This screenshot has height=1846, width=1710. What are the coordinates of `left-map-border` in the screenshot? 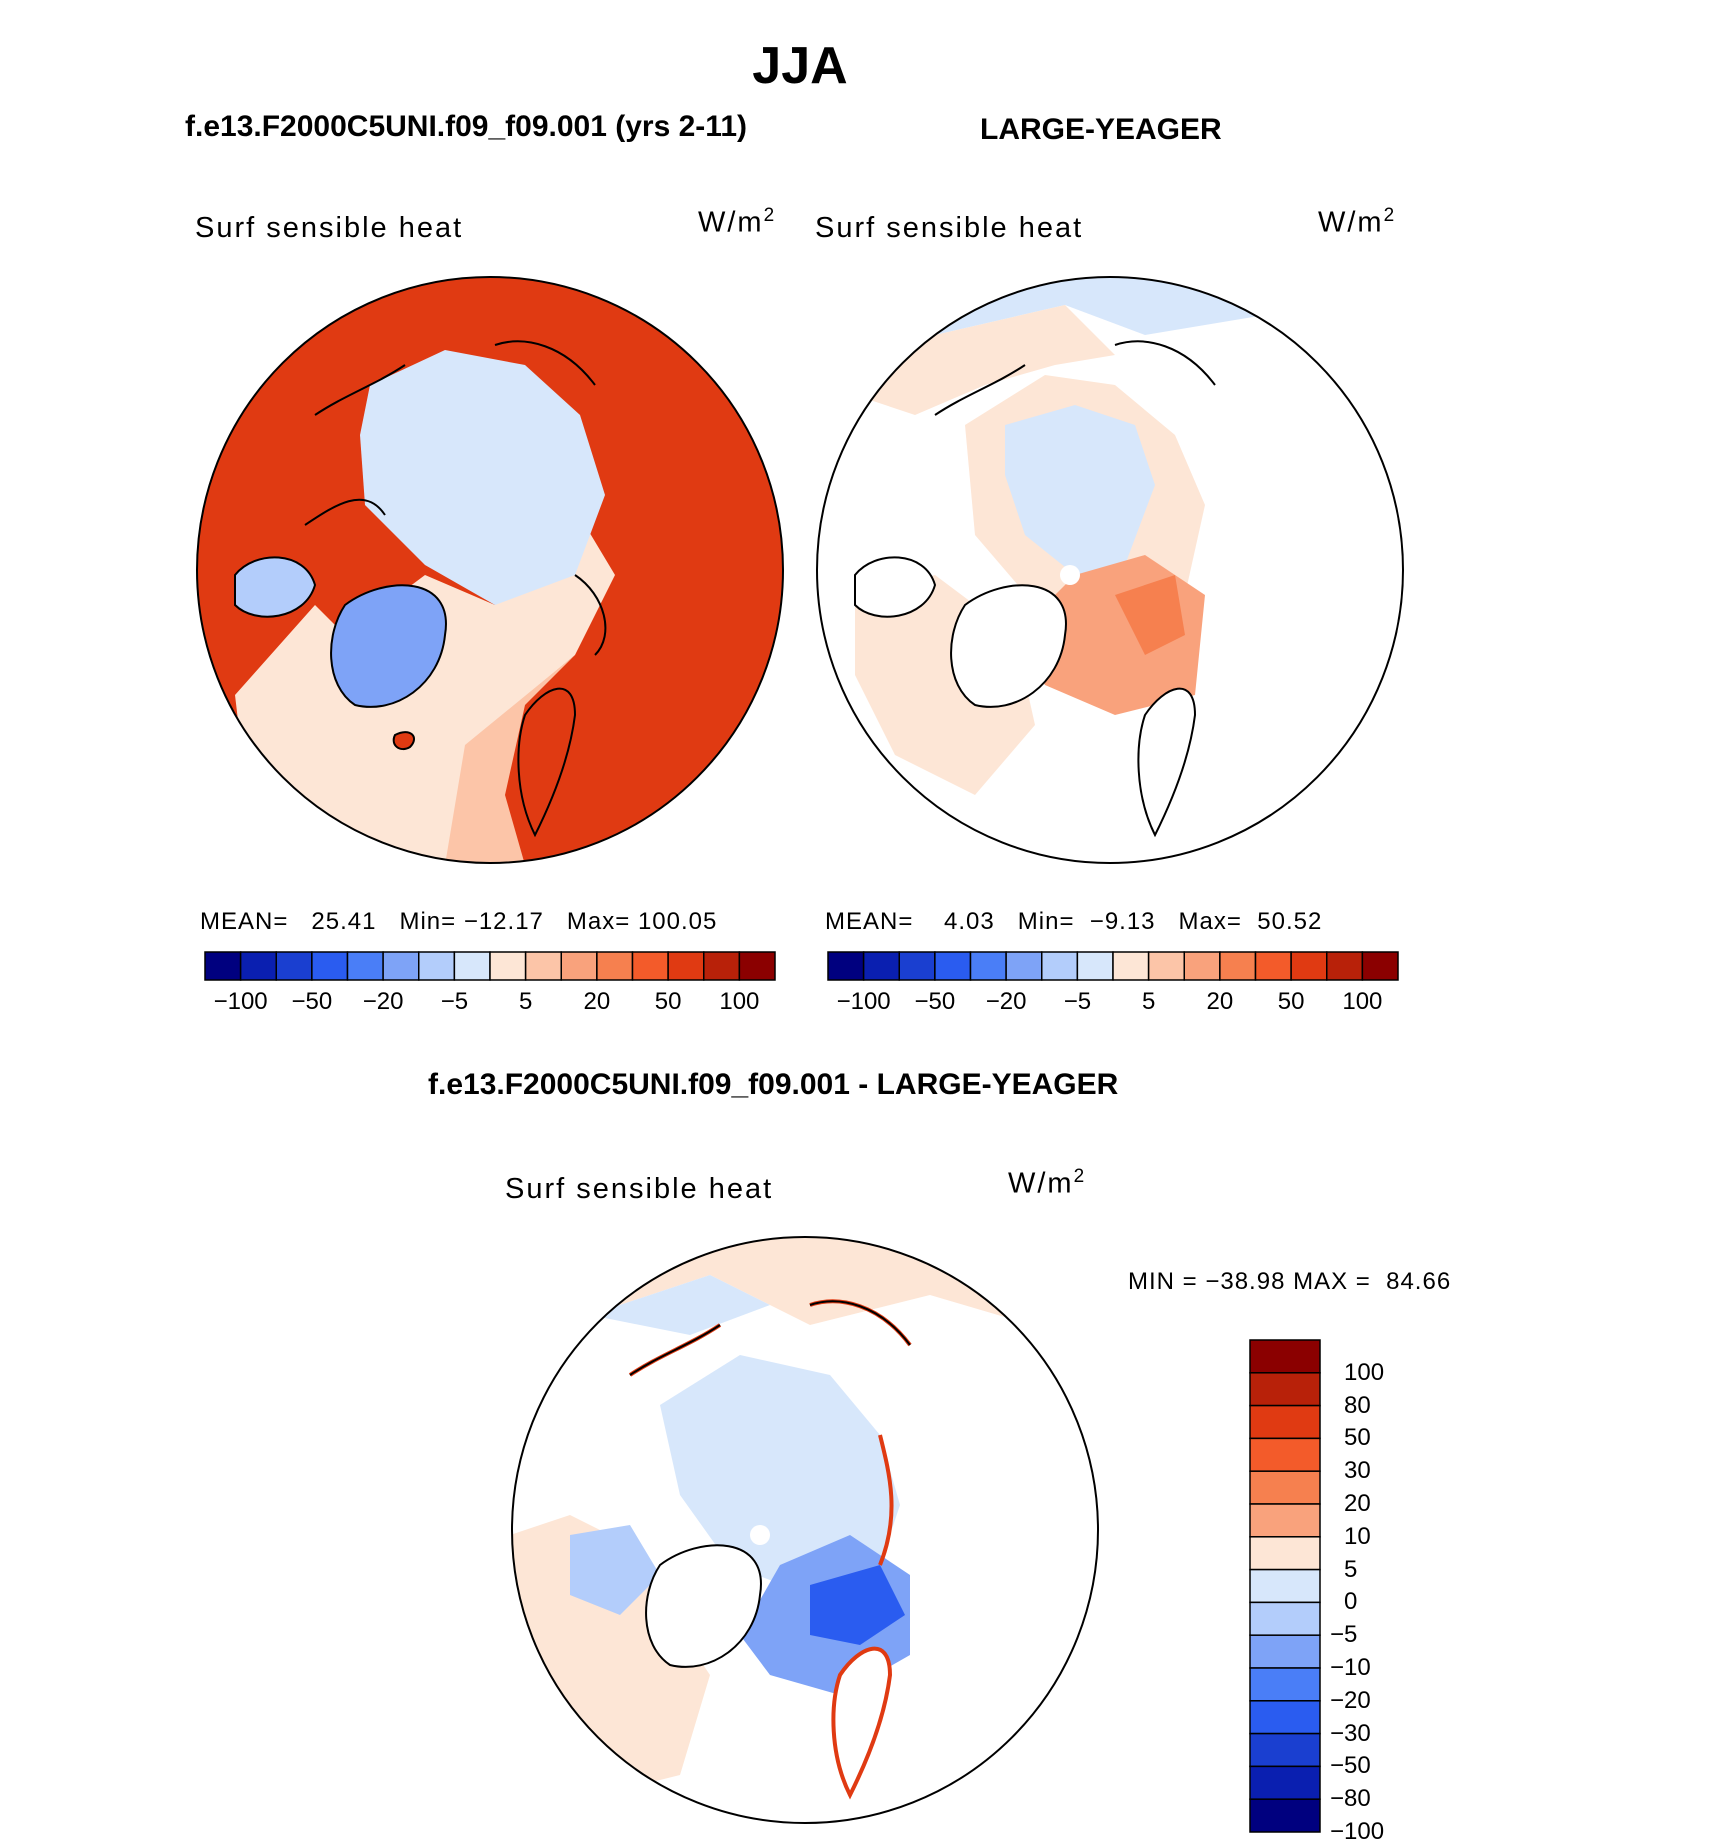 It's located at (490, 570).